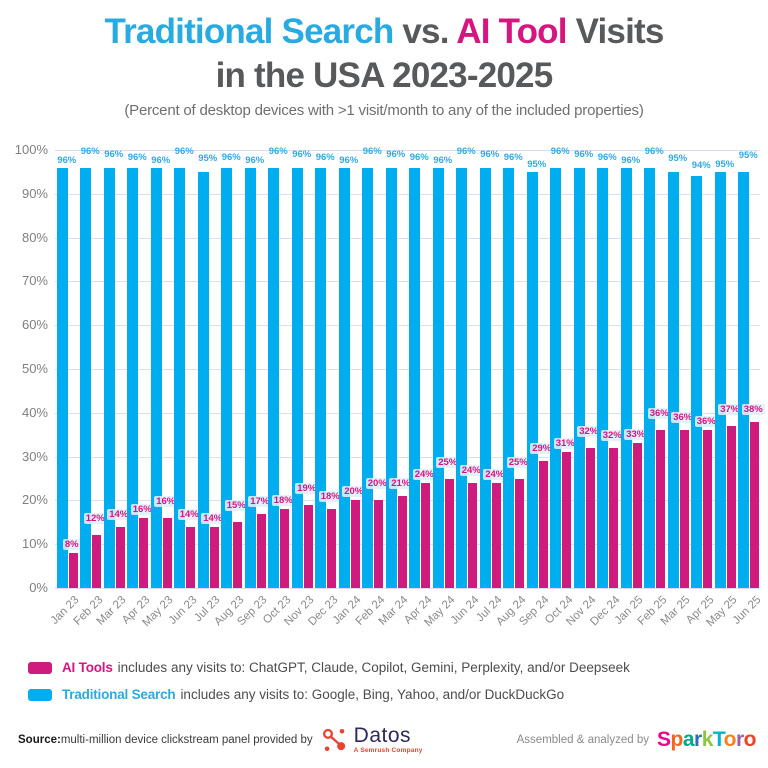 This screenshot has height=768, width=768. I want to click on sparktoro-letter: S, so click(663, 739).